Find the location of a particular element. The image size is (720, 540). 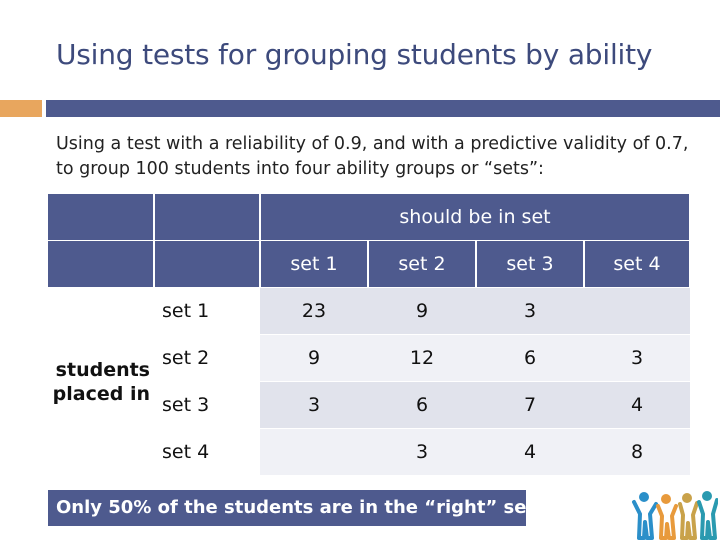

column-header-set-3: set 3 is located at coordinates (530, 264).